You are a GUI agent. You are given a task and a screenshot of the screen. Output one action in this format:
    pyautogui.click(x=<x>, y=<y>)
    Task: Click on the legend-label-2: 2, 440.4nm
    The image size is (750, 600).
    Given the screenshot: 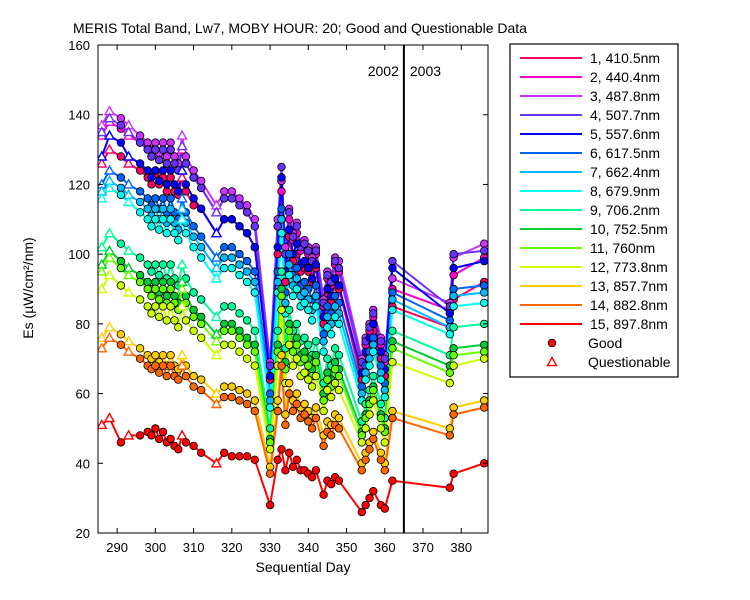 What is the action you would take?
    pyautogui.click(x=625, y=77)
    